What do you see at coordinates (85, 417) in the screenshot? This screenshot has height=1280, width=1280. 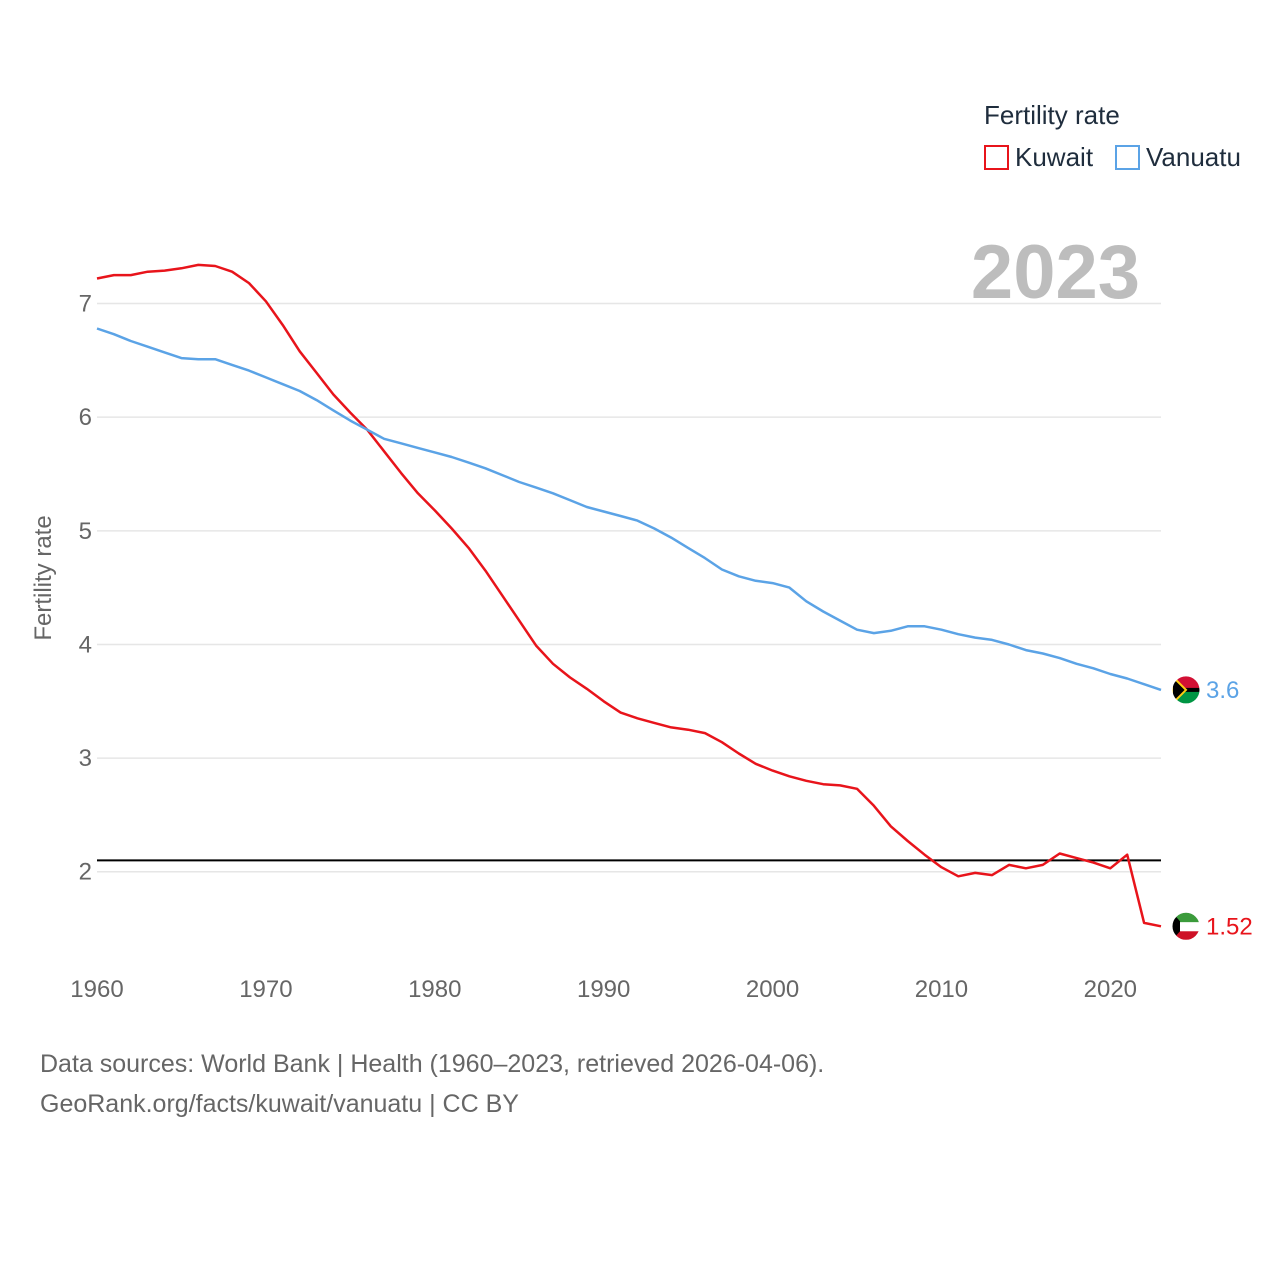 I see `y-tick-label: 6` at bounding box center [85, 417].